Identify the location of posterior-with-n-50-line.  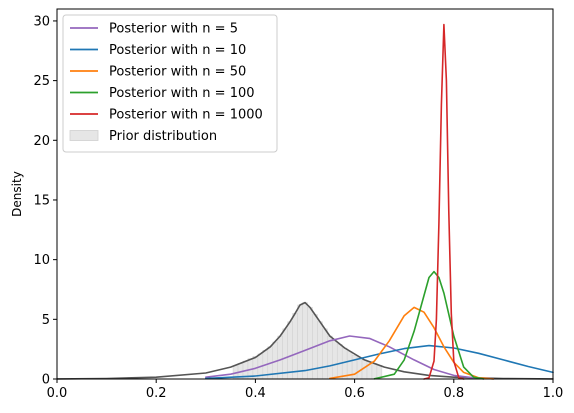
(411, 343).